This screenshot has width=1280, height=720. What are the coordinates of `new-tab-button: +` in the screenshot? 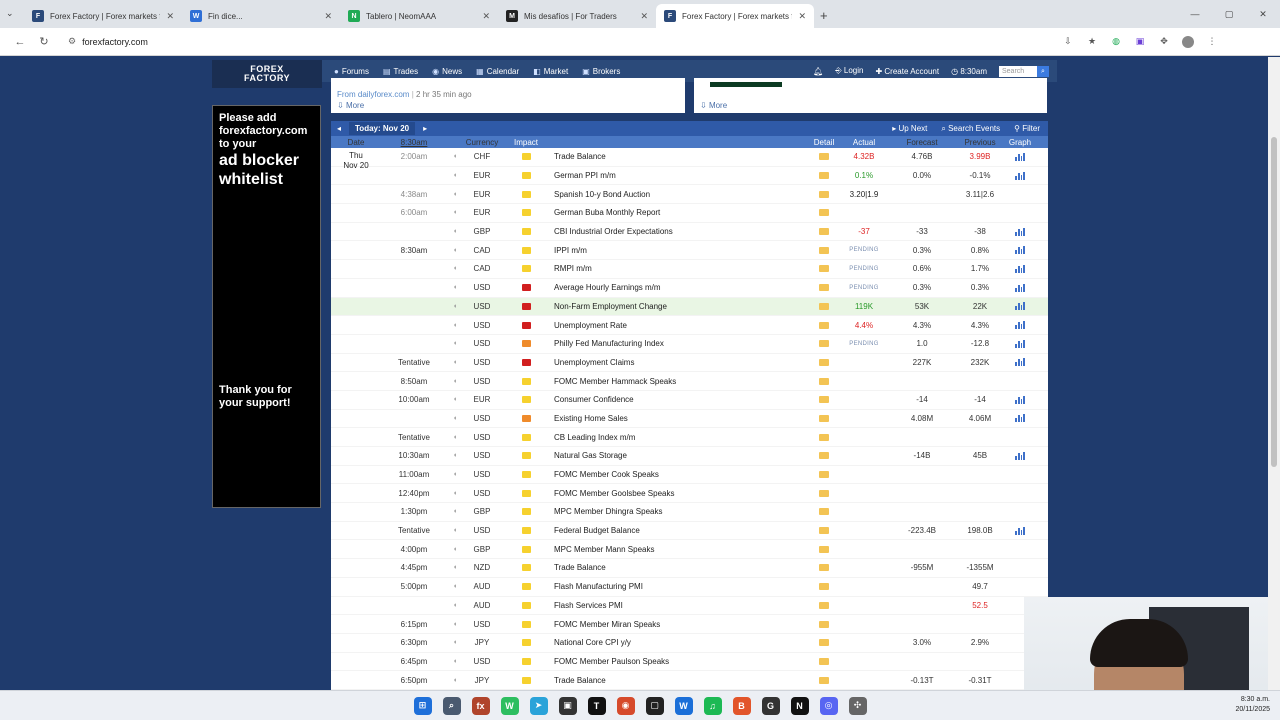 It's located at (824, 15).